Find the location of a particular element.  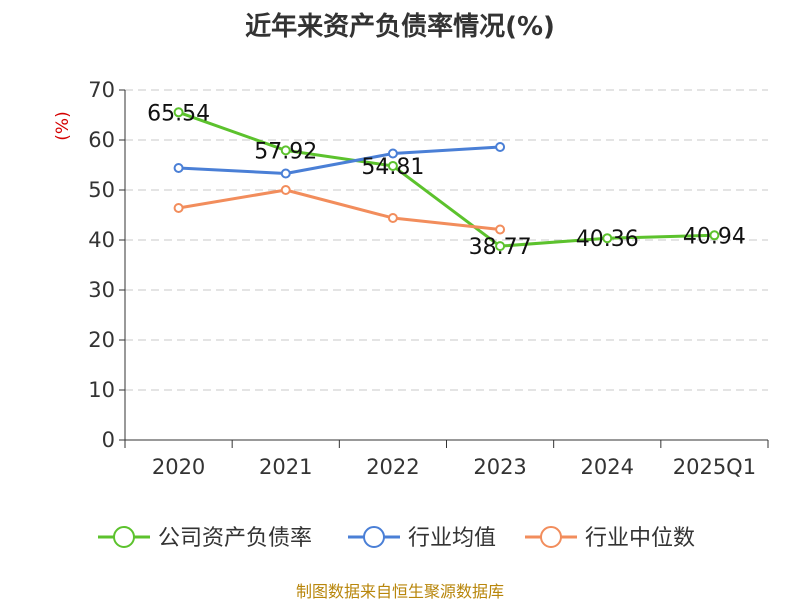

data-label: 40.36 is located at coordinates (607, 239).